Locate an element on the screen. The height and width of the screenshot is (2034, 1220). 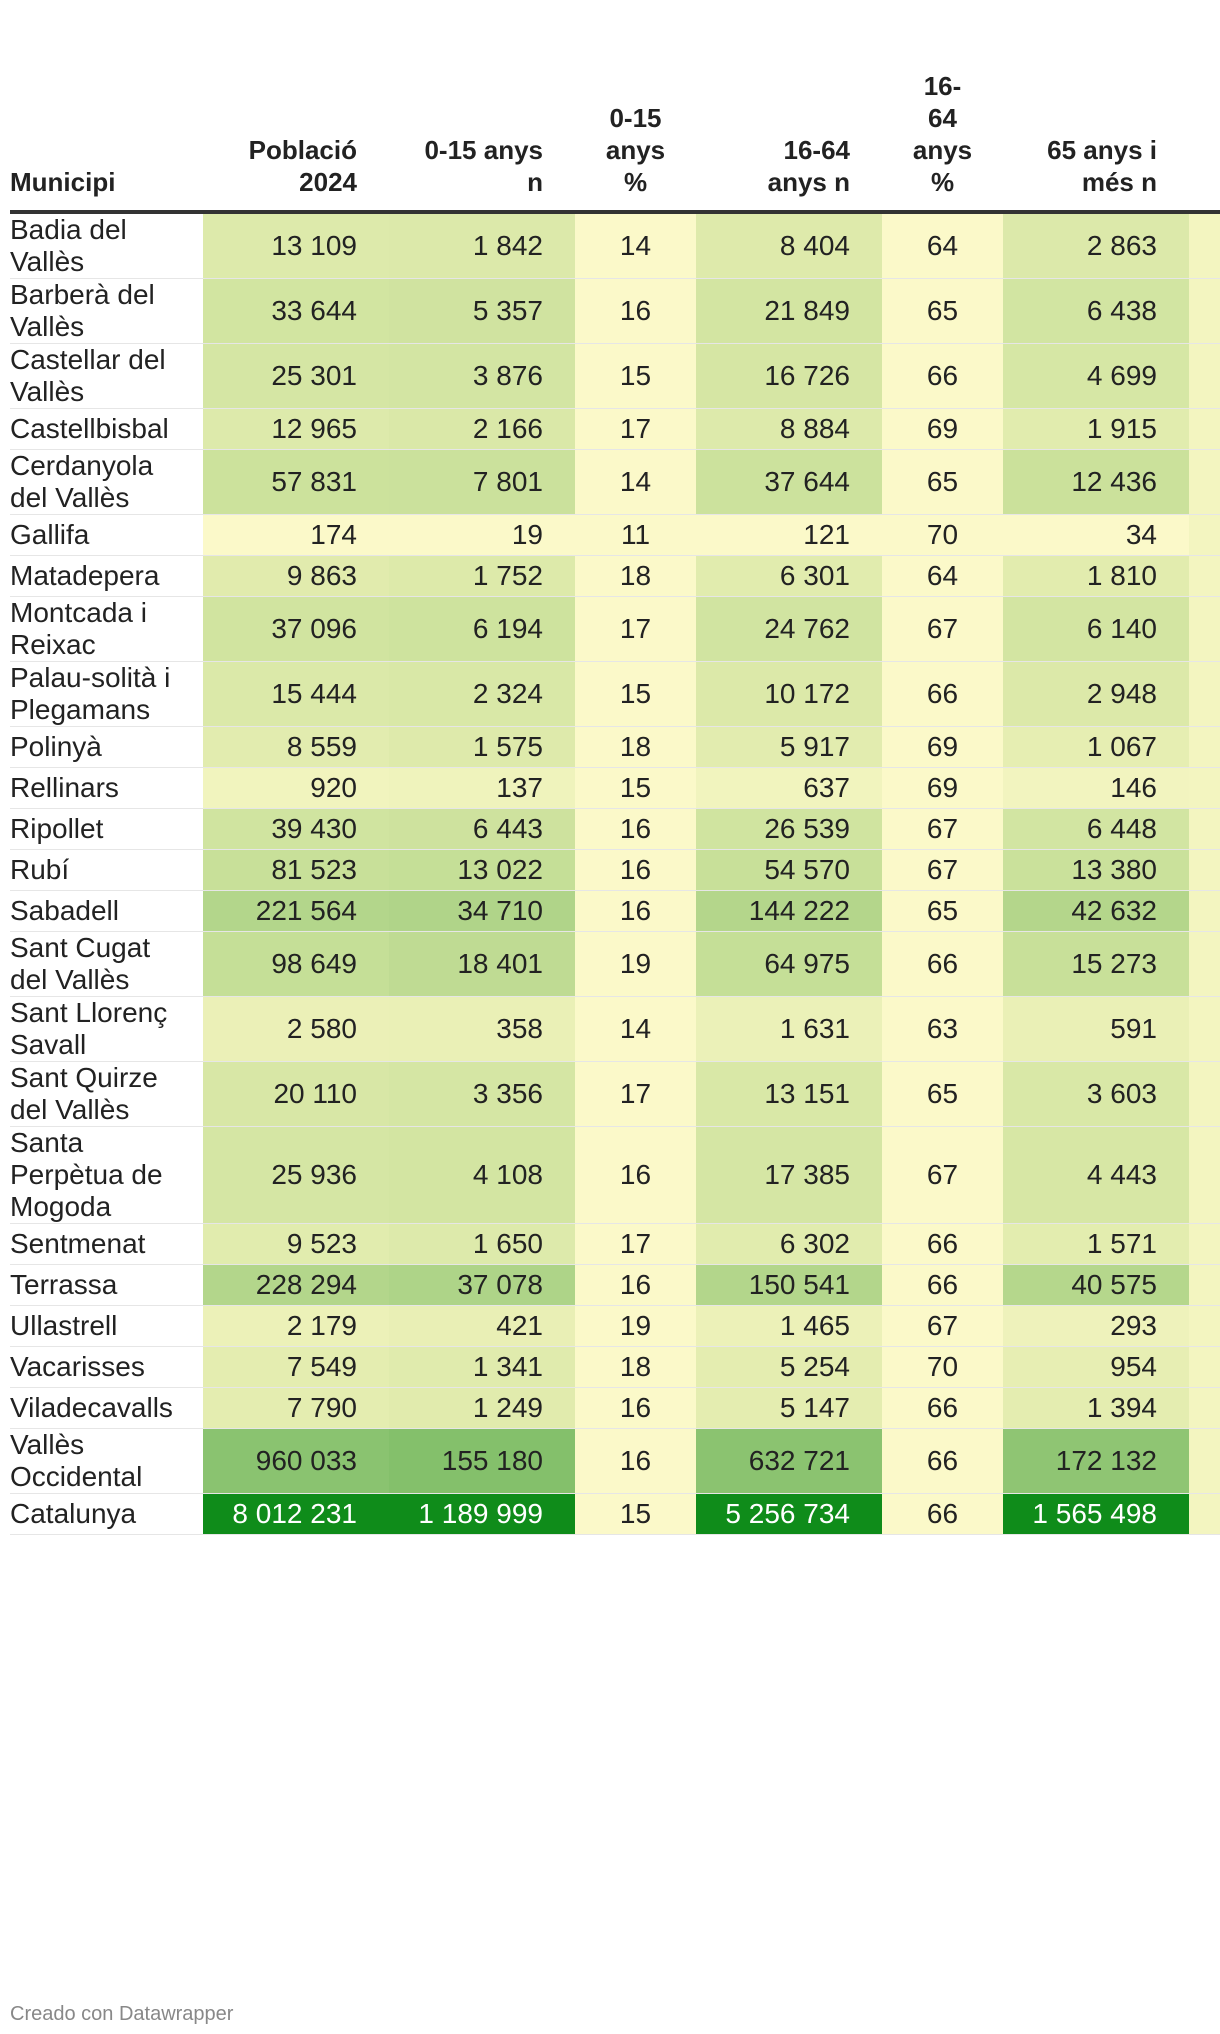
cell-poblacio: 57 831 is located at coordinates (296, 482).